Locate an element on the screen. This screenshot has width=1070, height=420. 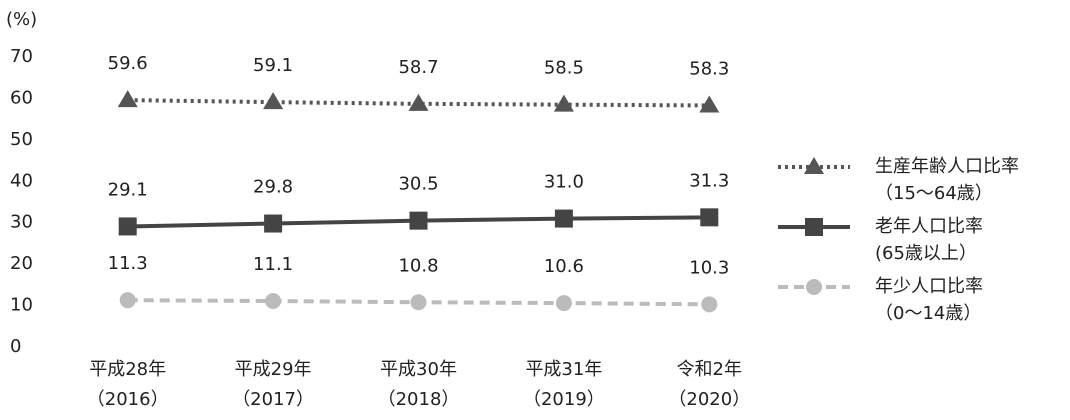
value-label: 30.5 is located at coordinates (418, 184).